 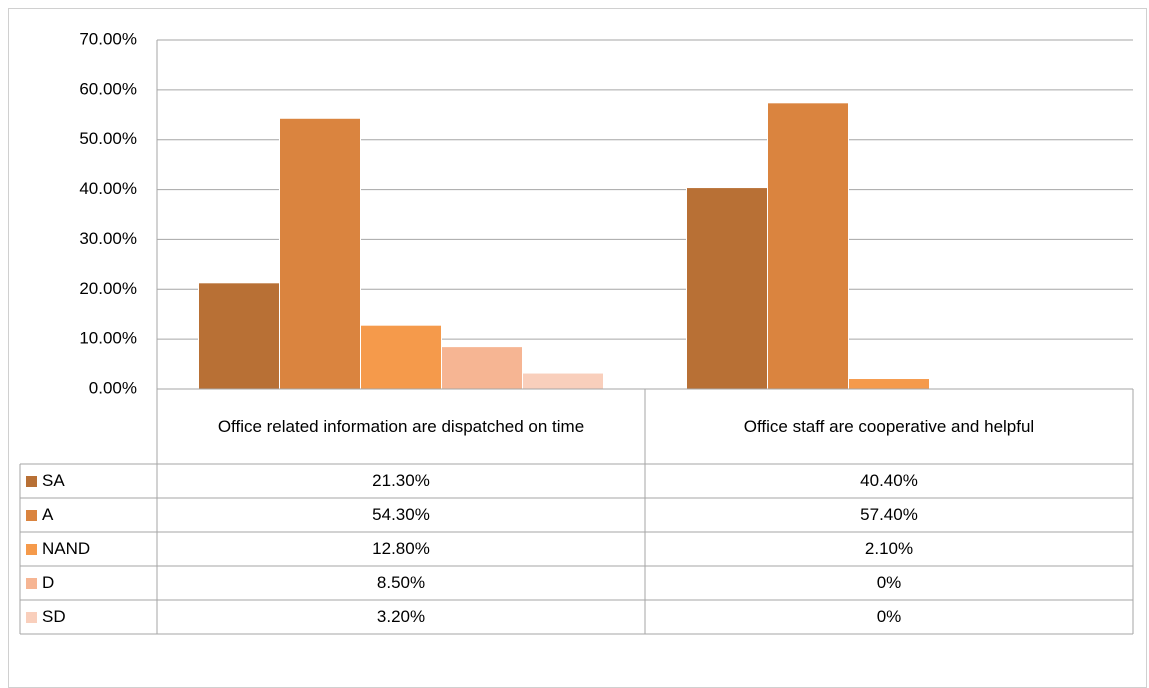 I want to click on y-tick-label: 0.00%, so click(x=113, y=387).